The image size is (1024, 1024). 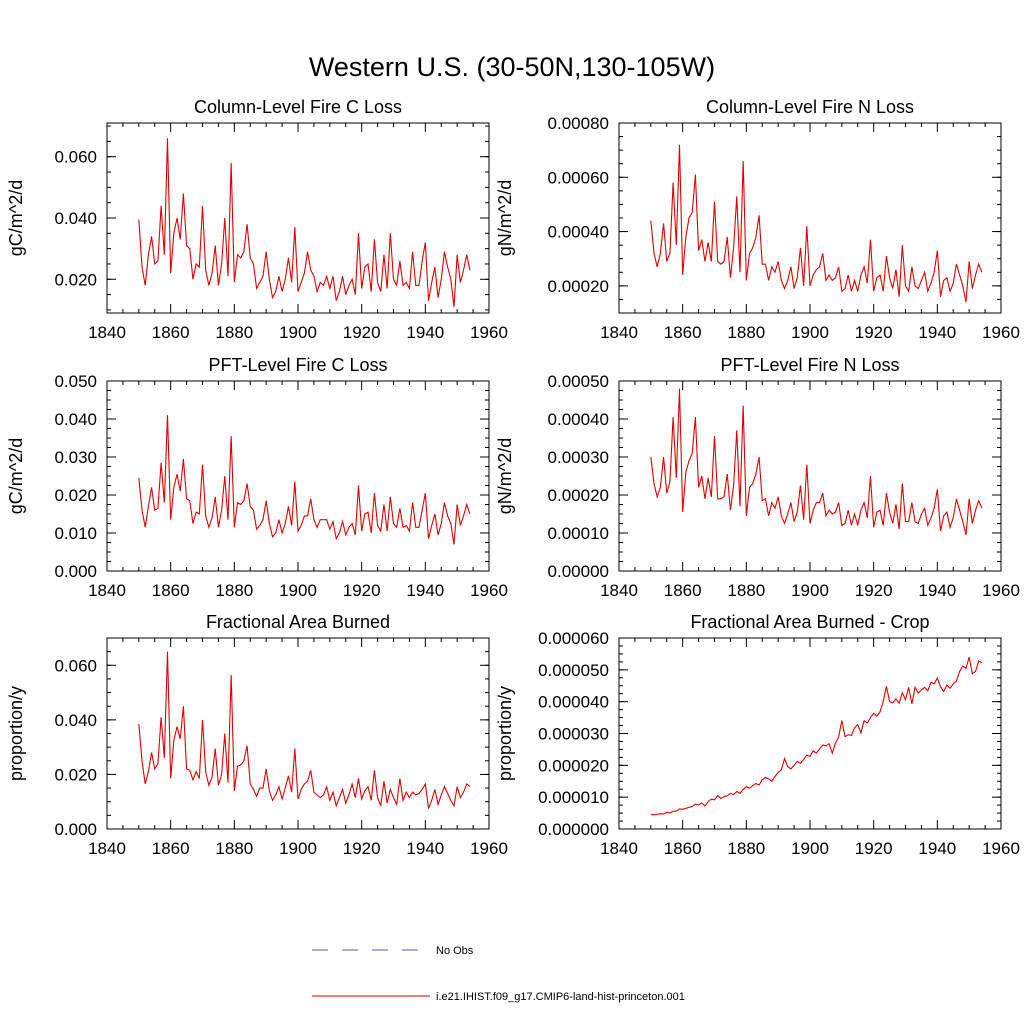 I want to click on y-tick-label: 0.000040, so click(x=573, y=702).